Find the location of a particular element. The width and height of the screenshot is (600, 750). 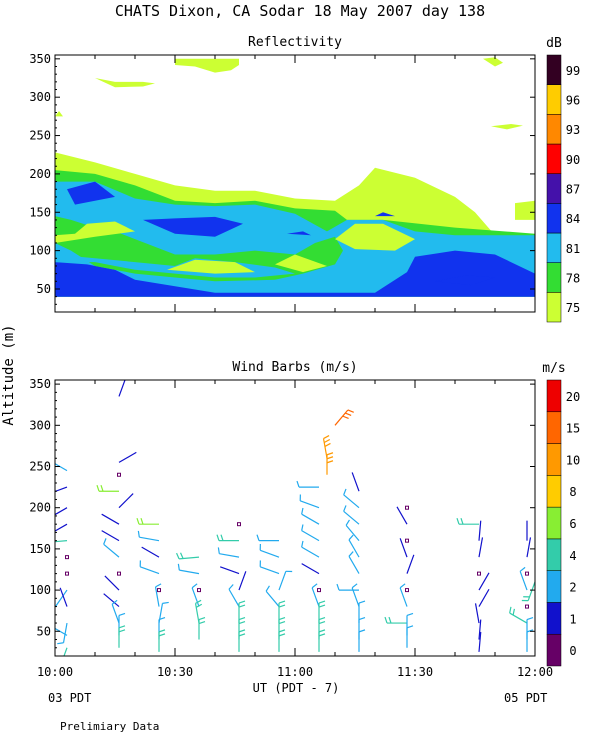

colorbar-label: 93 is located at coordinates (573, 130).